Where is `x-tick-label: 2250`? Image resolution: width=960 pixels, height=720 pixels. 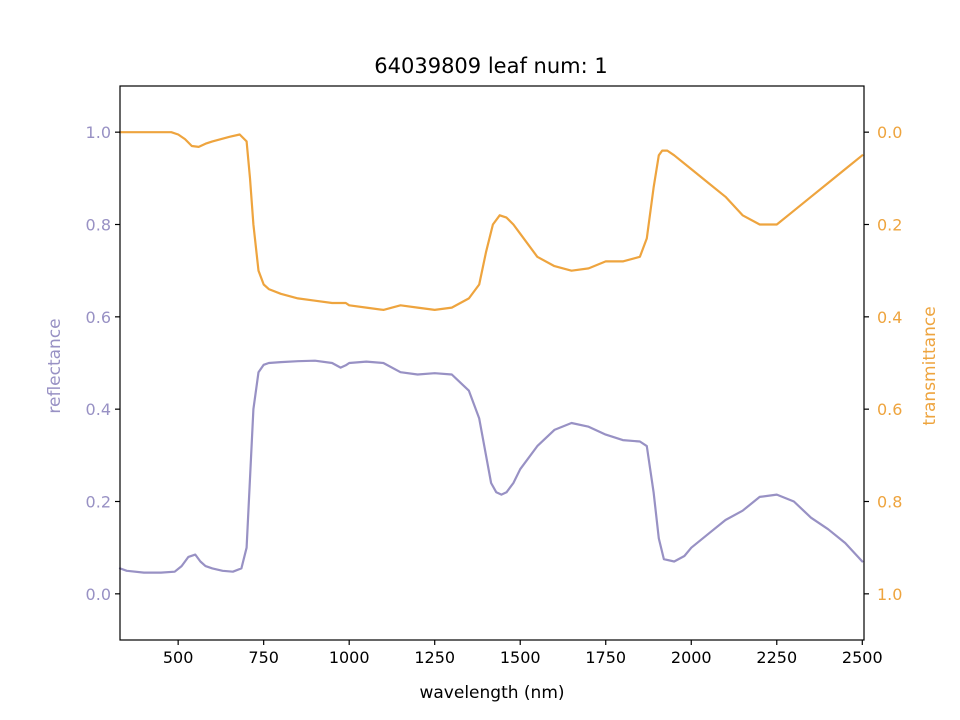 x-tick-label: 2250 is located at coordinates (776, 657).